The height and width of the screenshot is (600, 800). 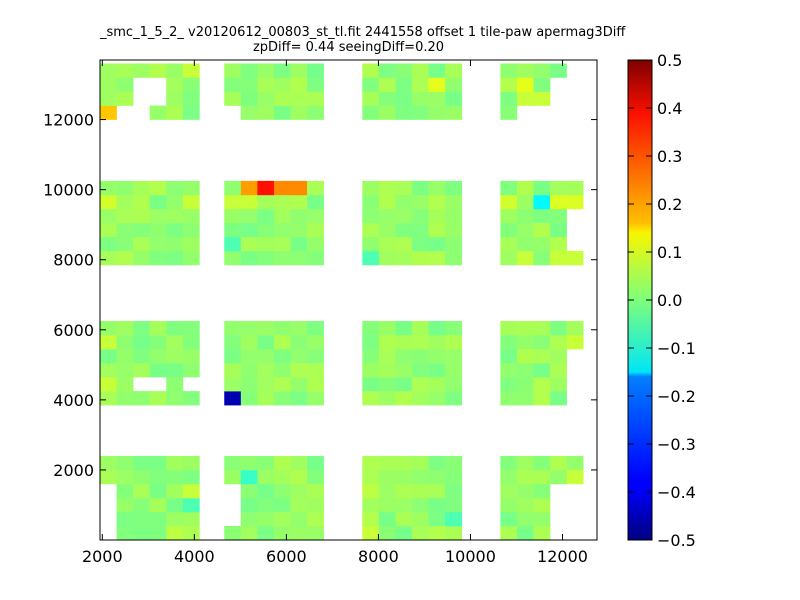 I want to click on y-tick-label: 6000, so click(x=73, y=330).